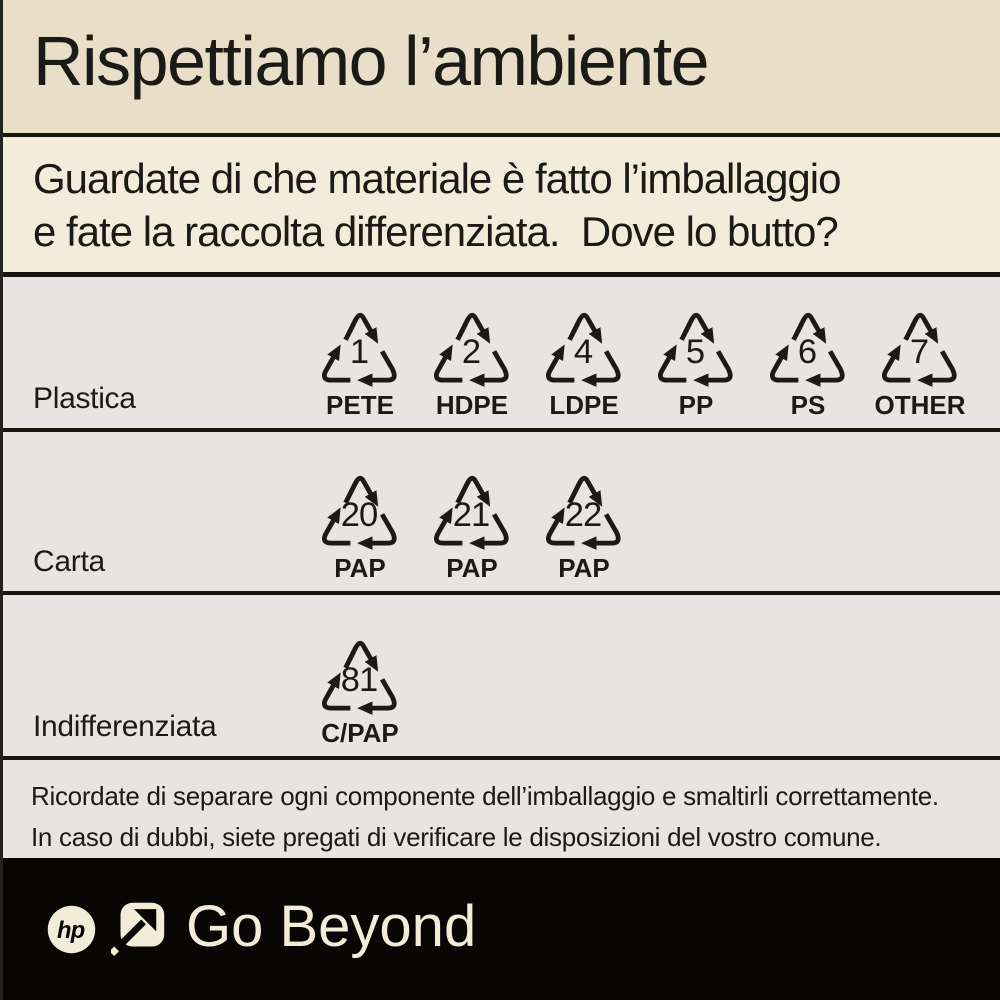 This screenshot has height=1000, width=1000. What do you see at coordinates (360, 733) in the screenshot?
I see `material-code-label: C/PAP` at bounding box center [360, 733].